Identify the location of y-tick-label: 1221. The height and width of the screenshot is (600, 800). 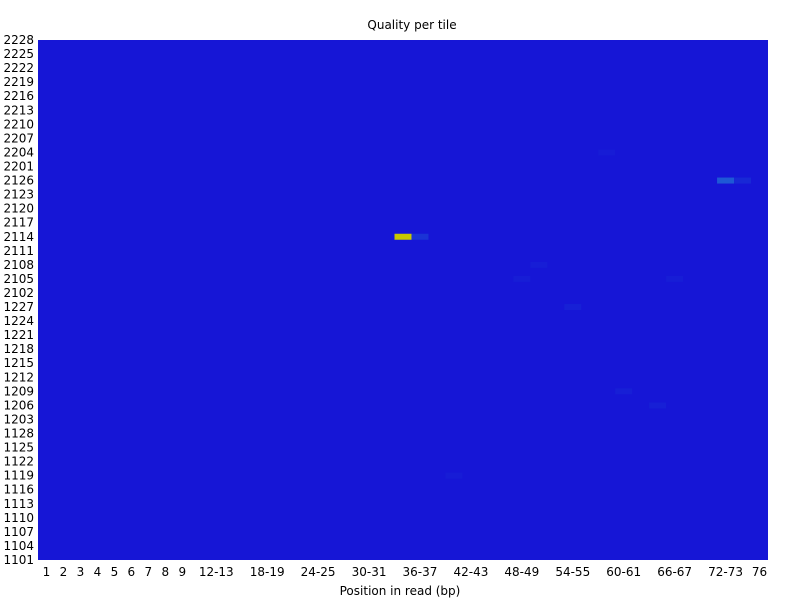
(18, 335).